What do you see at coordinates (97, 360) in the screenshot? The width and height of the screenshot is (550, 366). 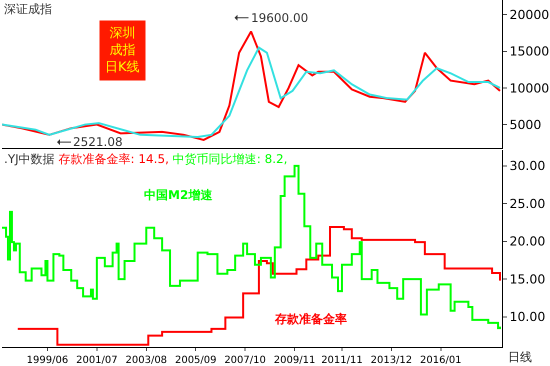 I see `x-tick-label: 2001/07` at bounding box center [97, 360].